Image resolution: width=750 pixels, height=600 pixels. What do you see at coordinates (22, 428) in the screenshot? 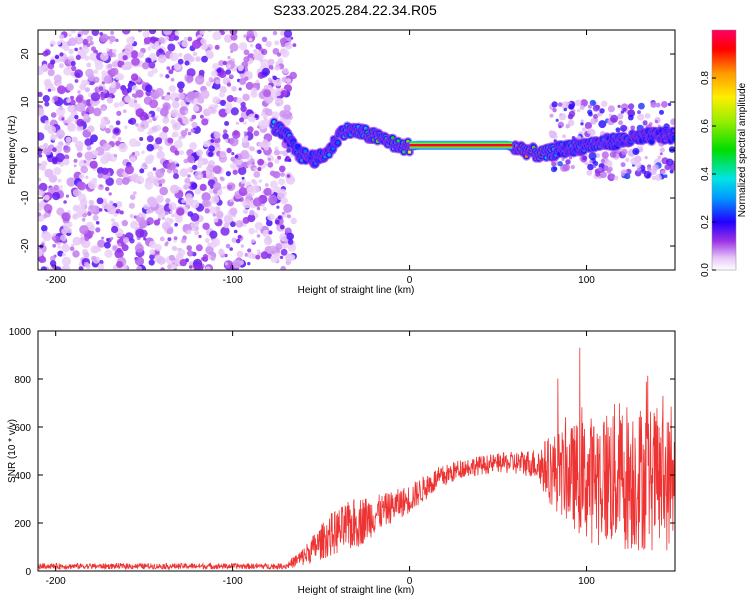
I see `bot-y-tick-label: 600` at bounding box center [22, 428].